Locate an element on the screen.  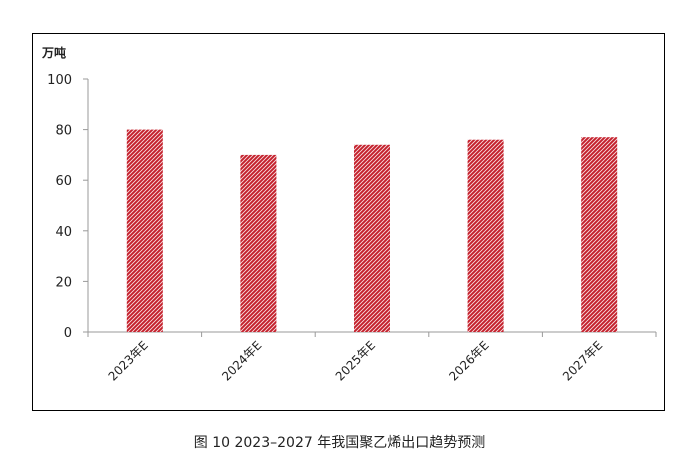
x-tick-label: 2025年E is located at coordinates (355, 360).